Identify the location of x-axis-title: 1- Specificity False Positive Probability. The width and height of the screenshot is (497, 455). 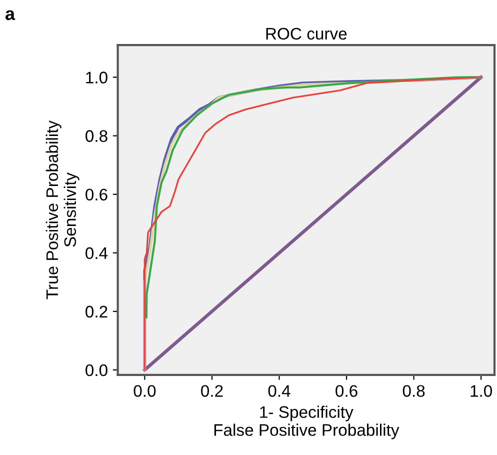
(307, 423).